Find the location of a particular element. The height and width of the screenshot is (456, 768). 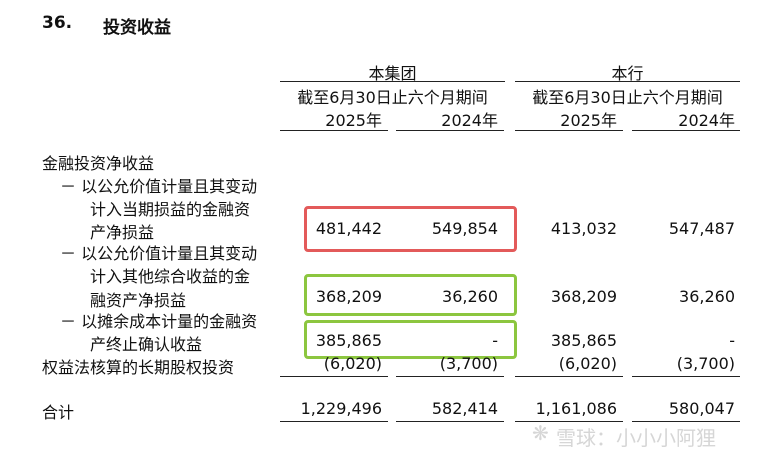

header-bank-period: 截至6月30日止六个月期间 is located at coordinates (627, 97).